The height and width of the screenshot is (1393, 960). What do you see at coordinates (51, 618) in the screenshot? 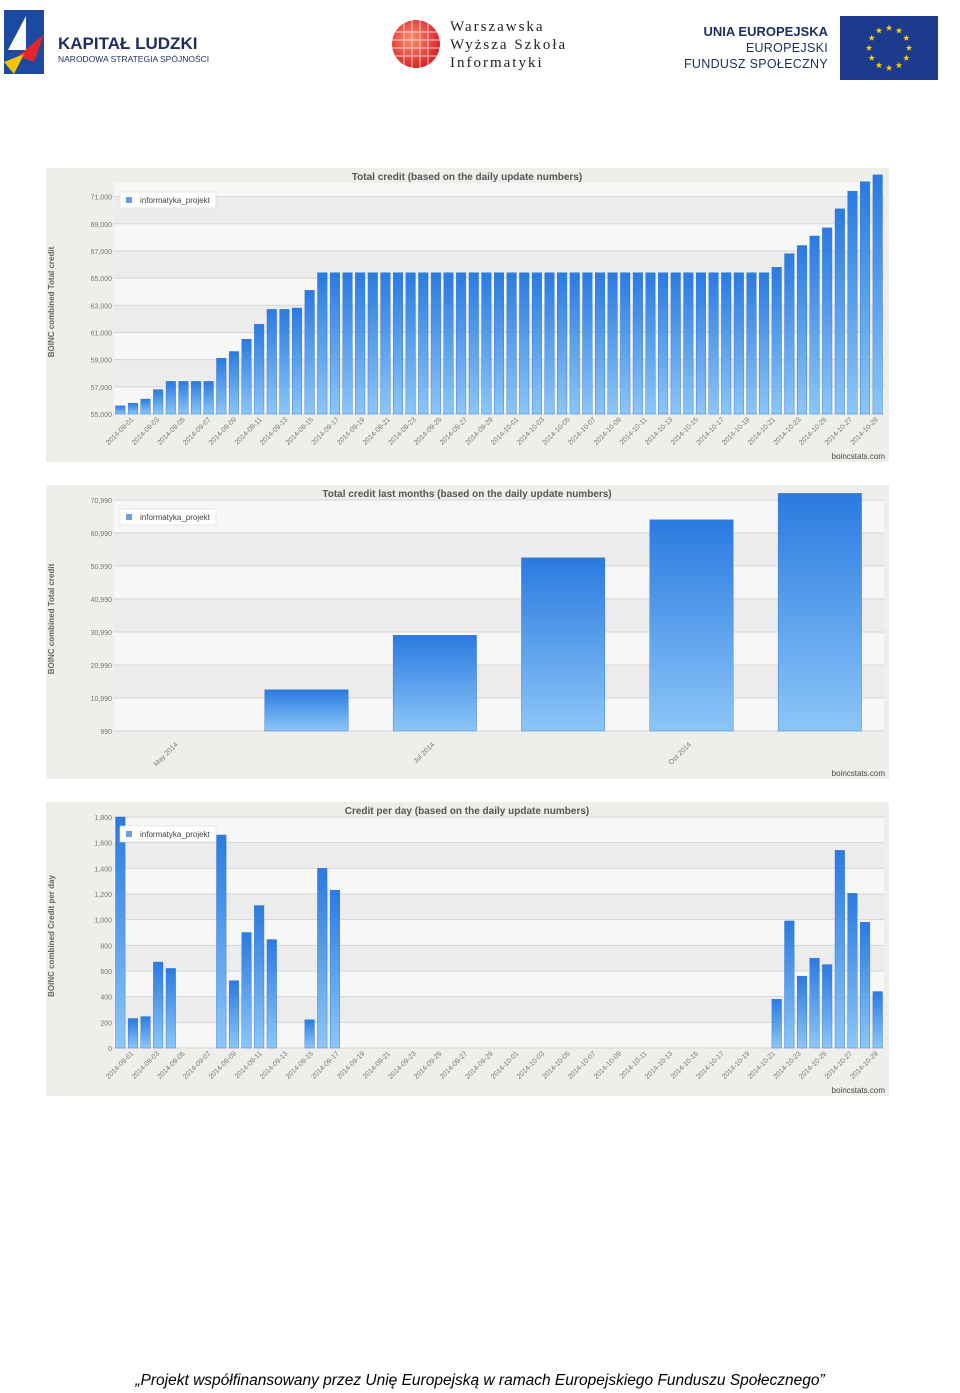
I see `y-axis-label: BOINC combined Total credit` at bounding box center [51, 618].